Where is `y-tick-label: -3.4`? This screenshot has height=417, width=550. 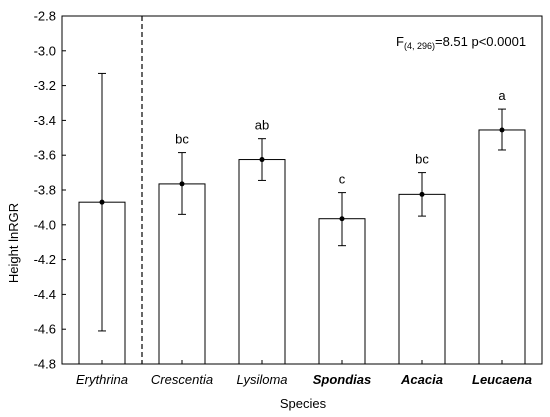 y-tick-label: -3.4 is located at coordinates (45, 120).